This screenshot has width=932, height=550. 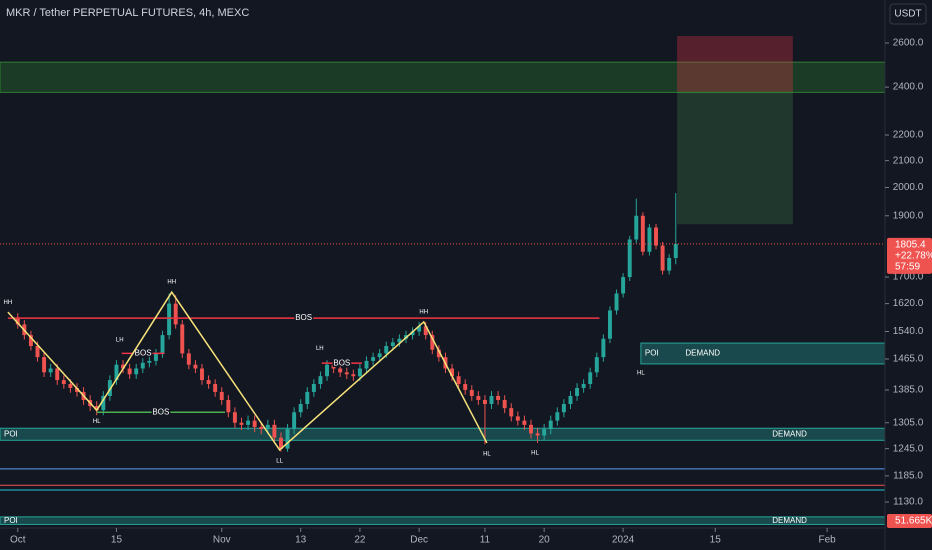 I want to click on volume-box, so click(x=909, y=521).